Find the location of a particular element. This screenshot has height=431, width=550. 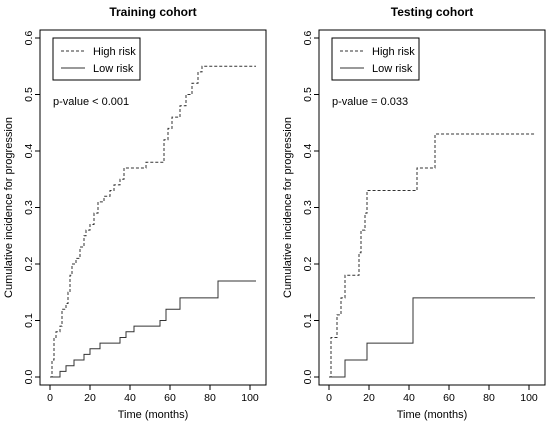

chart-title: Testing cohort is located at coordinates (432, 12).